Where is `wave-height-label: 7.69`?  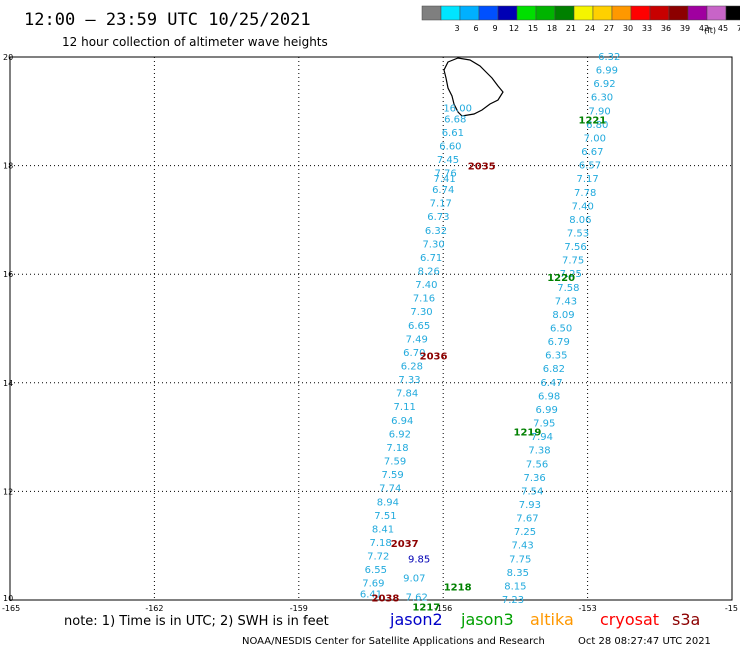 wave-height-label: 7.69 is located at coordinates (373, 584).